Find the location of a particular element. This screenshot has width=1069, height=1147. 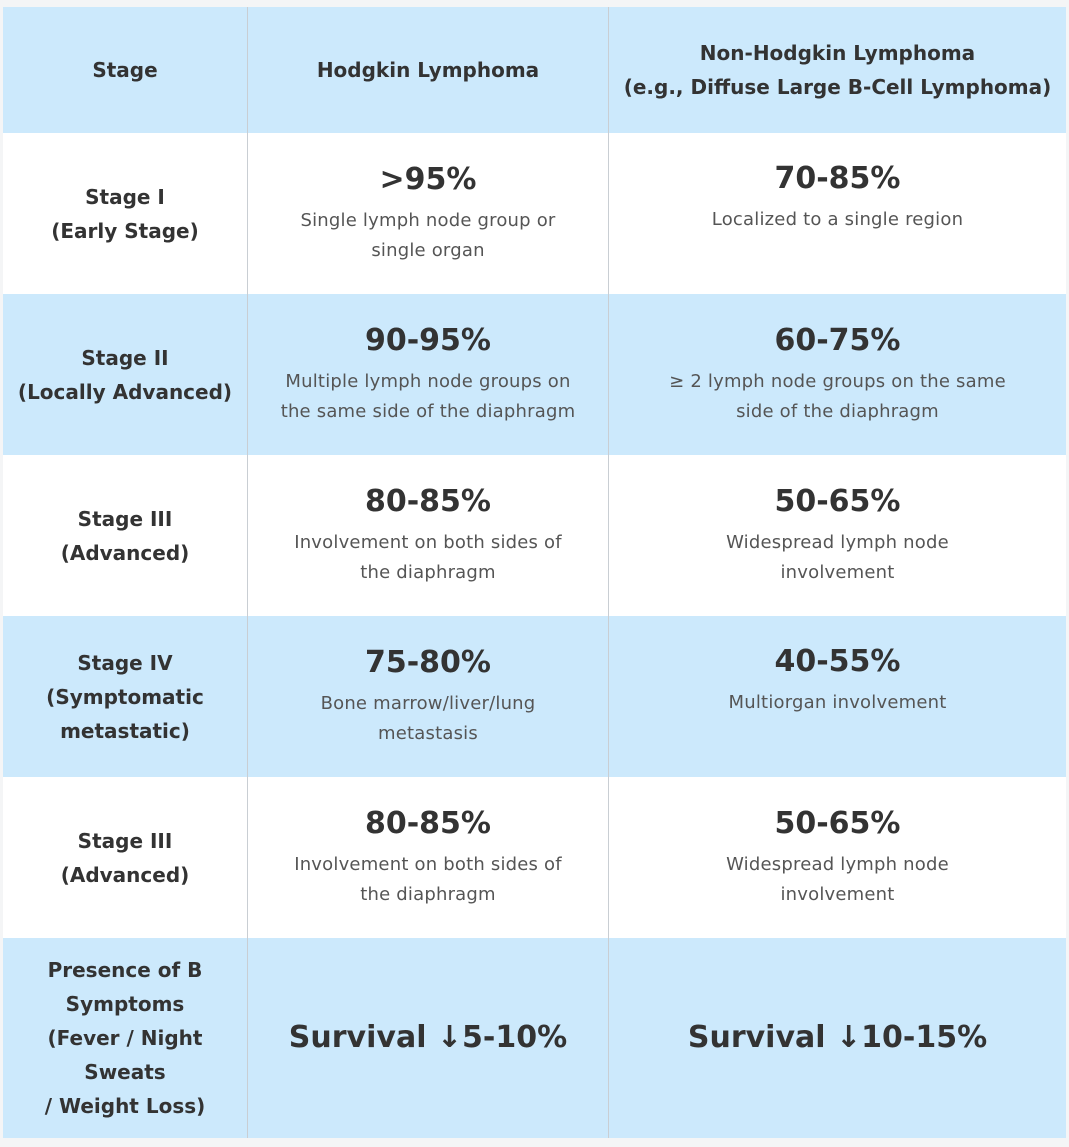

b-symptoms-label: / Weight Loss) is located at coordinates (125, 1106).